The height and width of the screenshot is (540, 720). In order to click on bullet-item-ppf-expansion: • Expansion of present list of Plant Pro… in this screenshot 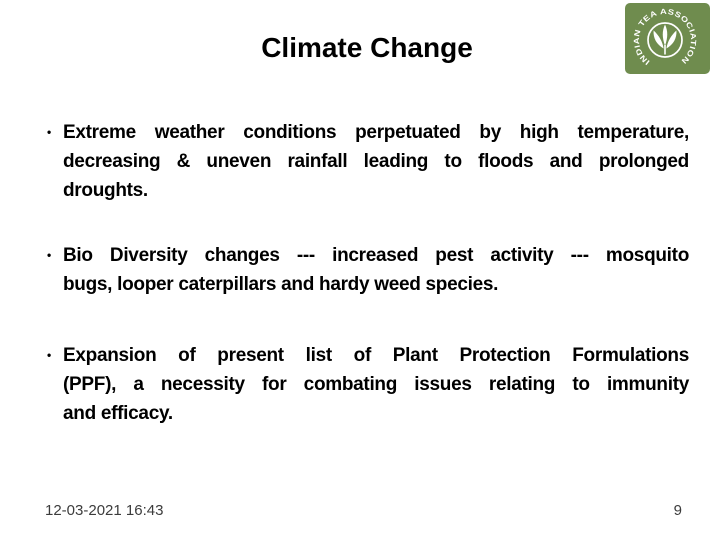, I will do `click(368, 384)`.